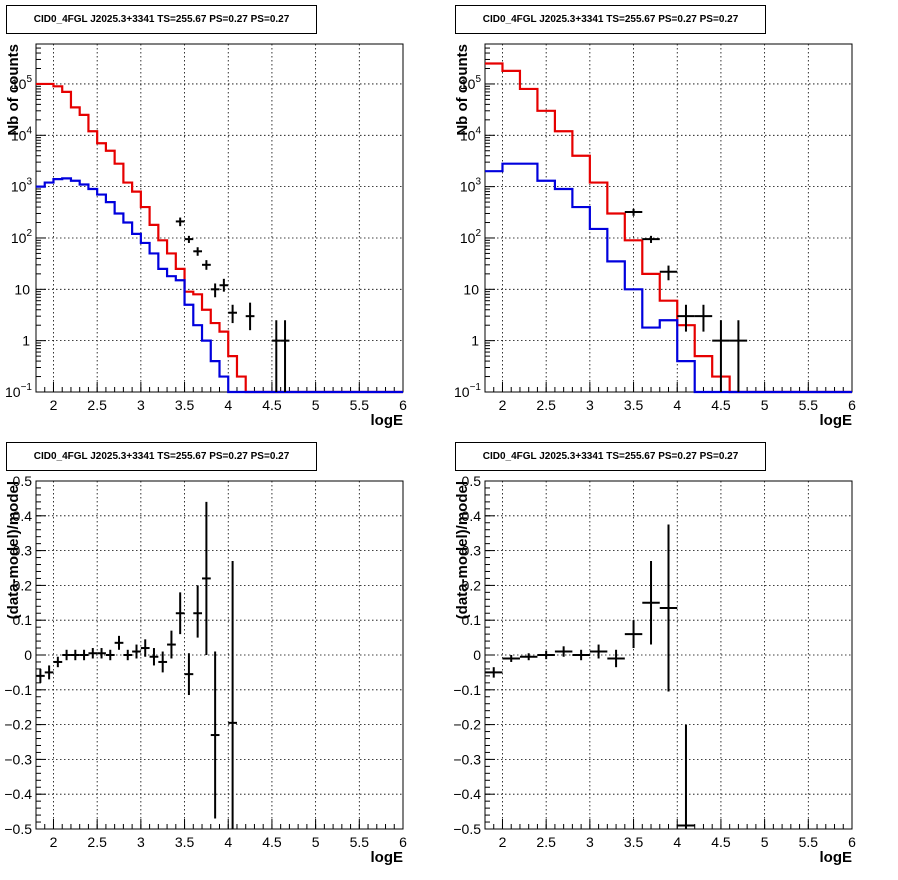  Describe the element at coordinates (22, 289) in the screenshot. I see `y-tick-label: 10` at that location.